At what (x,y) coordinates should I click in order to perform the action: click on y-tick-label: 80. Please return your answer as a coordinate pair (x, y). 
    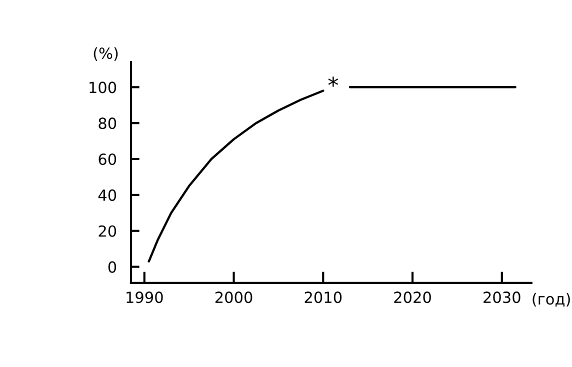
    Looking at the image, I should click on (107, 124).